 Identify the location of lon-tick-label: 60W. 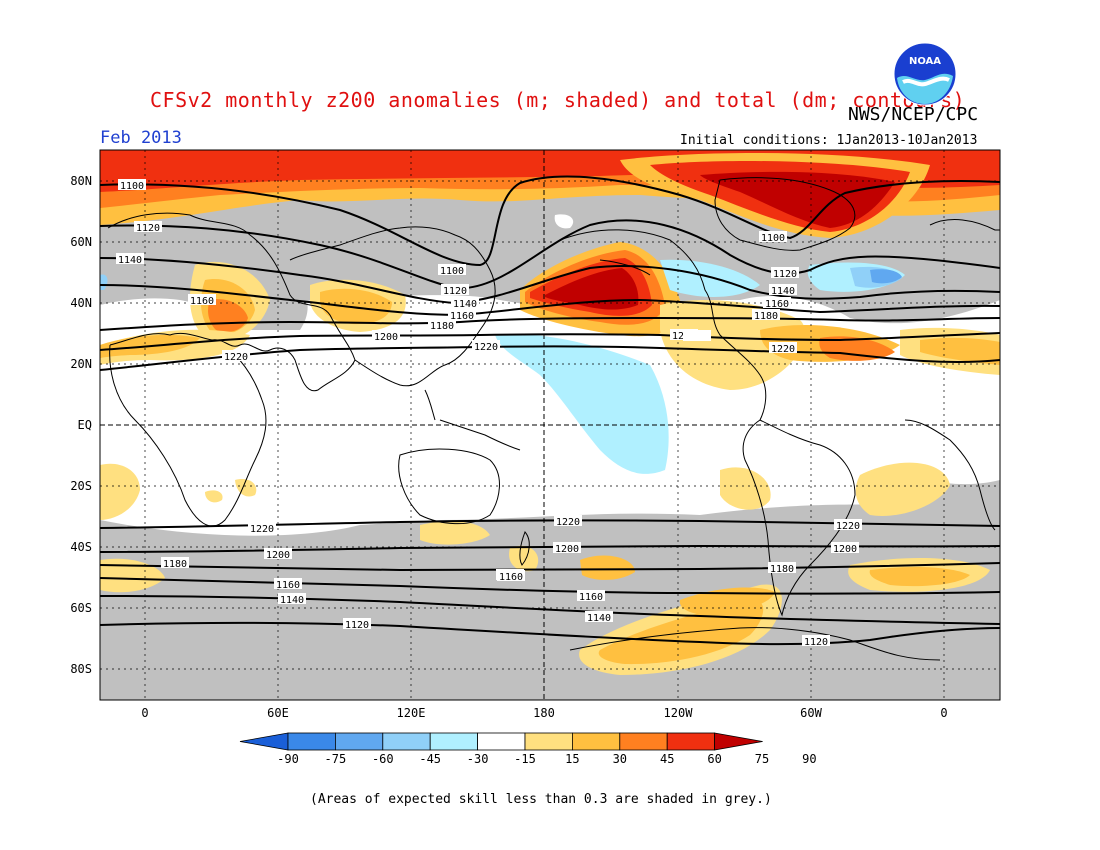
(811, 713).